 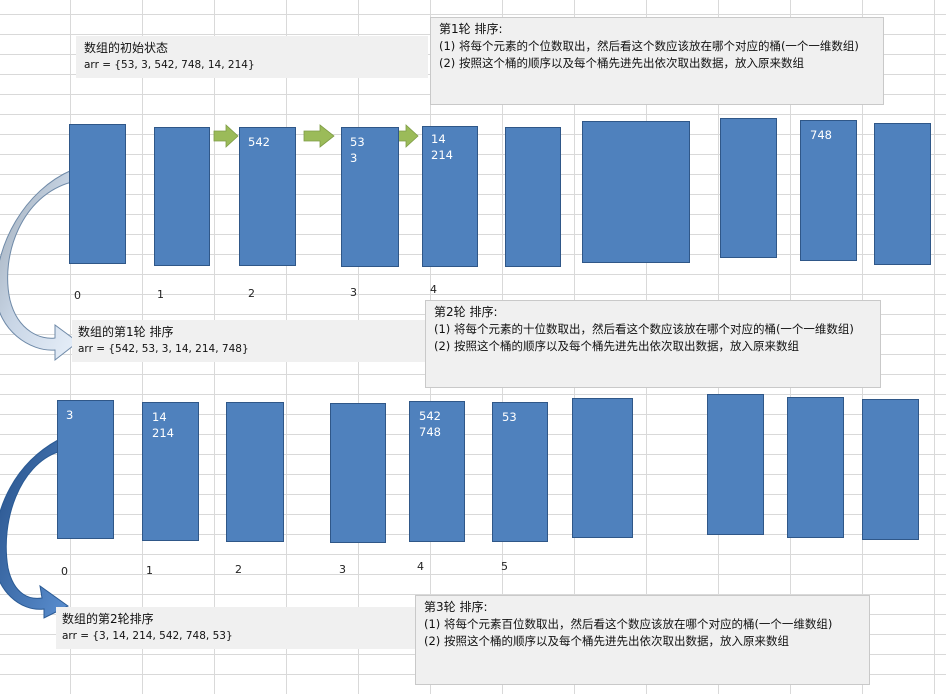 I want to click on round1-step2: (2) 按照这个桶的顺序以及每个桶先进先出依次取出数据，放入原来数组, so click(x=621, y=63).